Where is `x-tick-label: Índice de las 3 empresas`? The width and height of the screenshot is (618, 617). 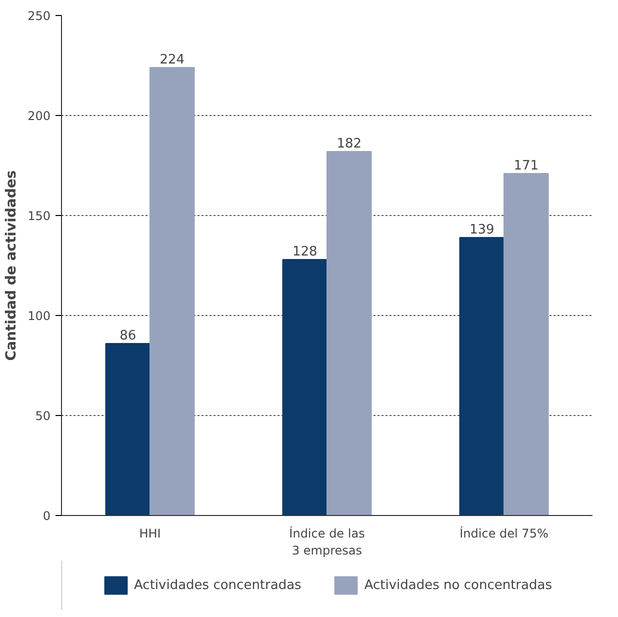 x-tick-label: Índice de las 3 empresas is located at coordinates (327, 542).